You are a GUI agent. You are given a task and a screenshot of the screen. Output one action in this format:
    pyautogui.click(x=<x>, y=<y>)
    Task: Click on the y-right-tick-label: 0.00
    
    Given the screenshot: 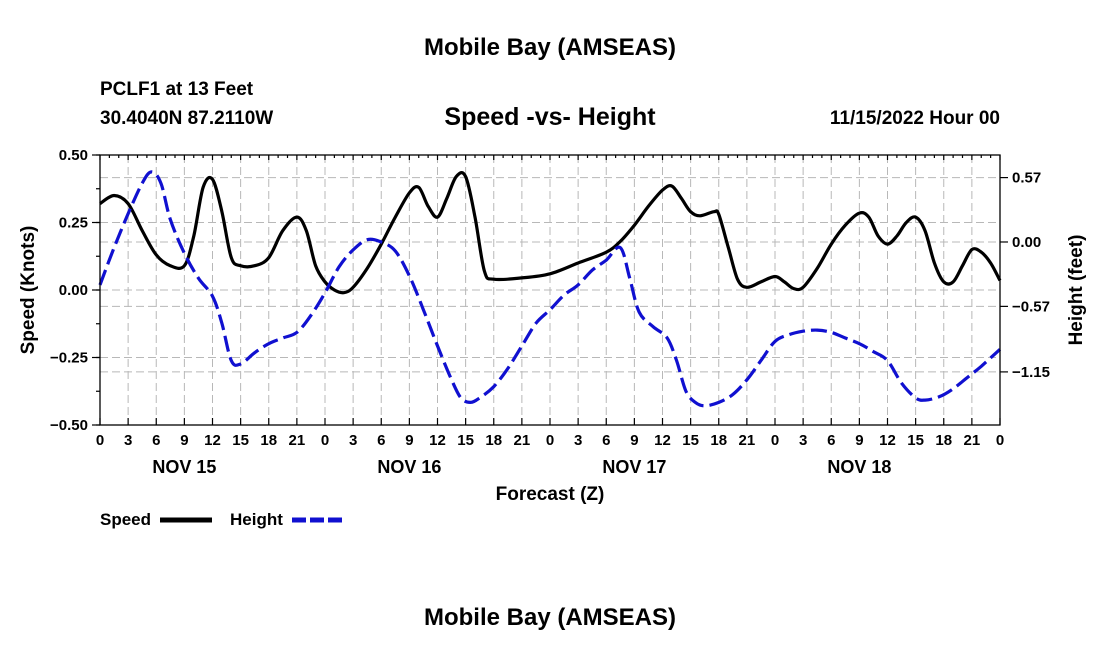 What is the action you would take?
    pyautogui.click(x=1026, y=242)
    